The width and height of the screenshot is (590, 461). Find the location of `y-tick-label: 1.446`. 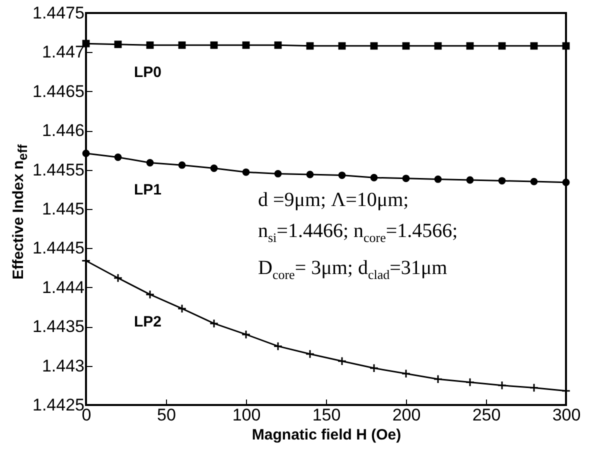

y-tick-label: 1.446 is located at coordinates (63, 130).